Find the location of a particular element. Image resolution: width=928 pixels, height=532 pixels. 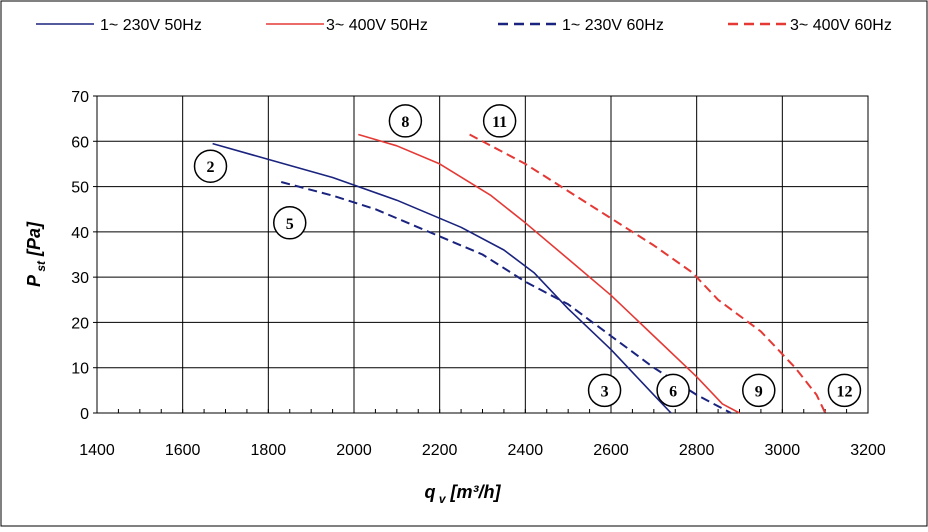

legend-label-4: 3~ 400V 60Hz is located at coordinates (841, 25).